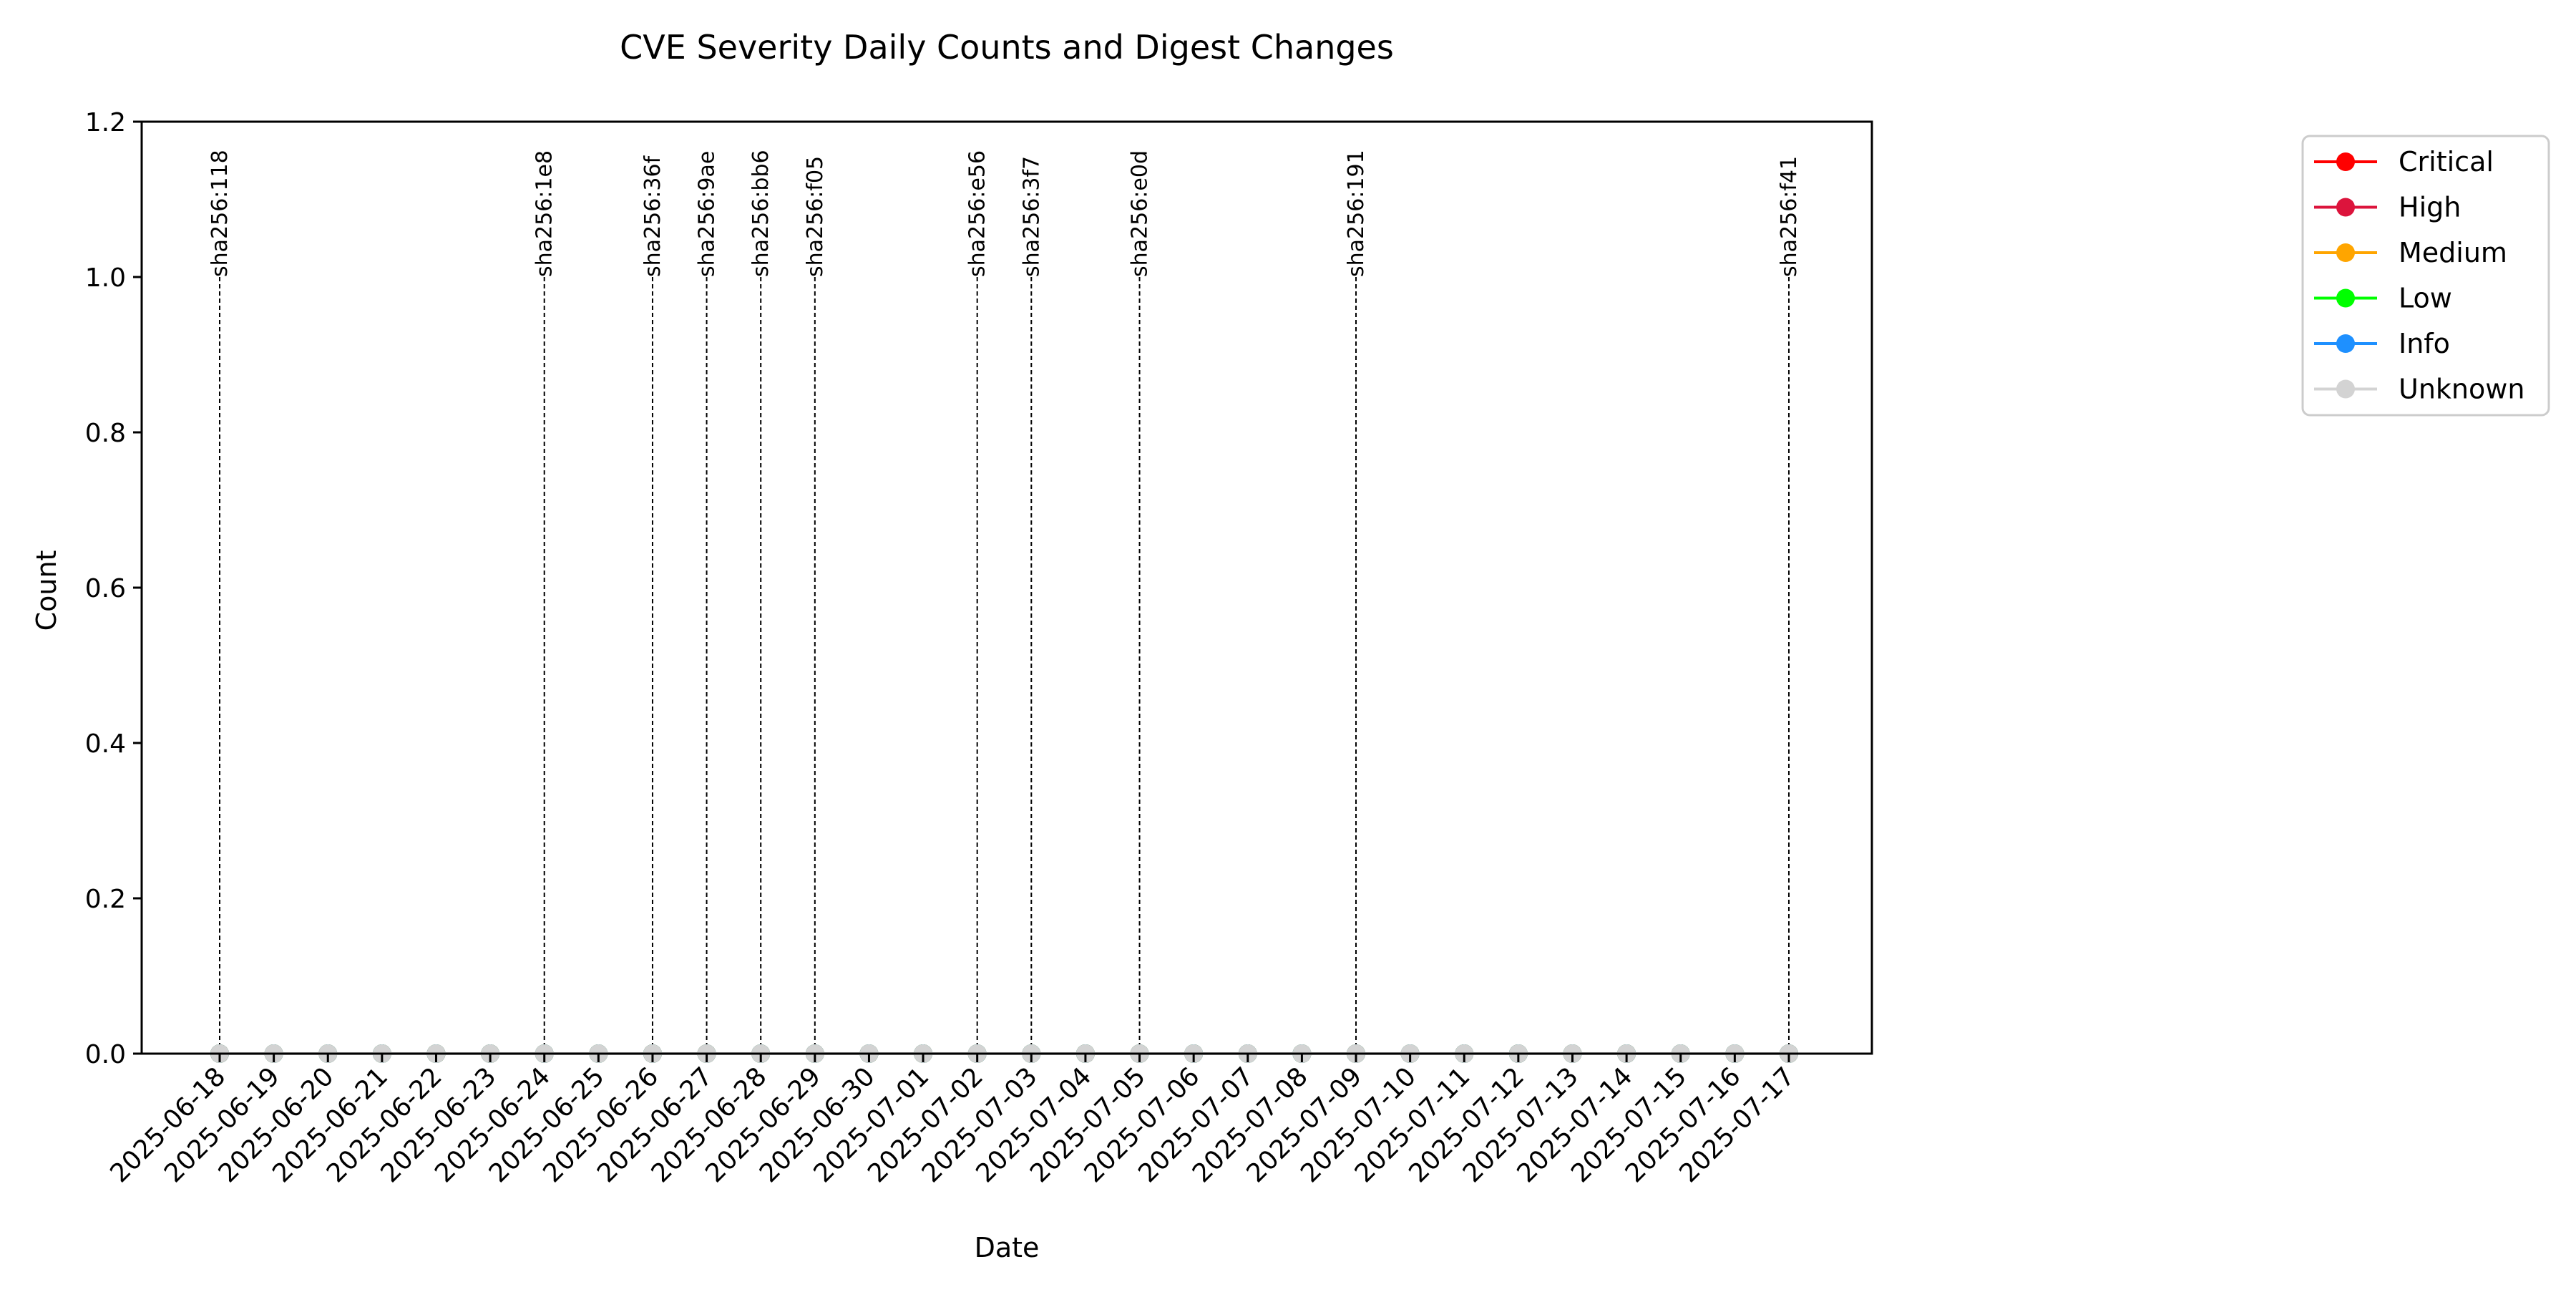  Describe the element at coordinates (105, 122) in the screenshot. I see `y-tick-label: 1.2` at that location.